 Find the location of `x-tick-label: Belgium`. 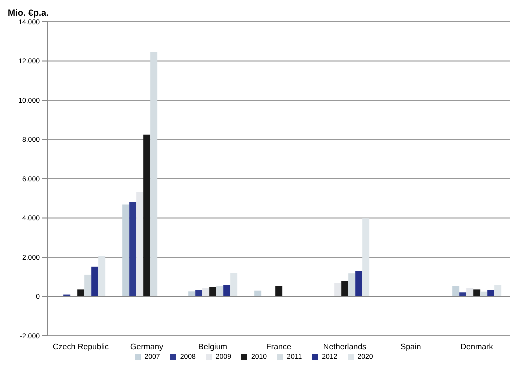

x-tick-label: Belgium is located at coordinates (213, 347).